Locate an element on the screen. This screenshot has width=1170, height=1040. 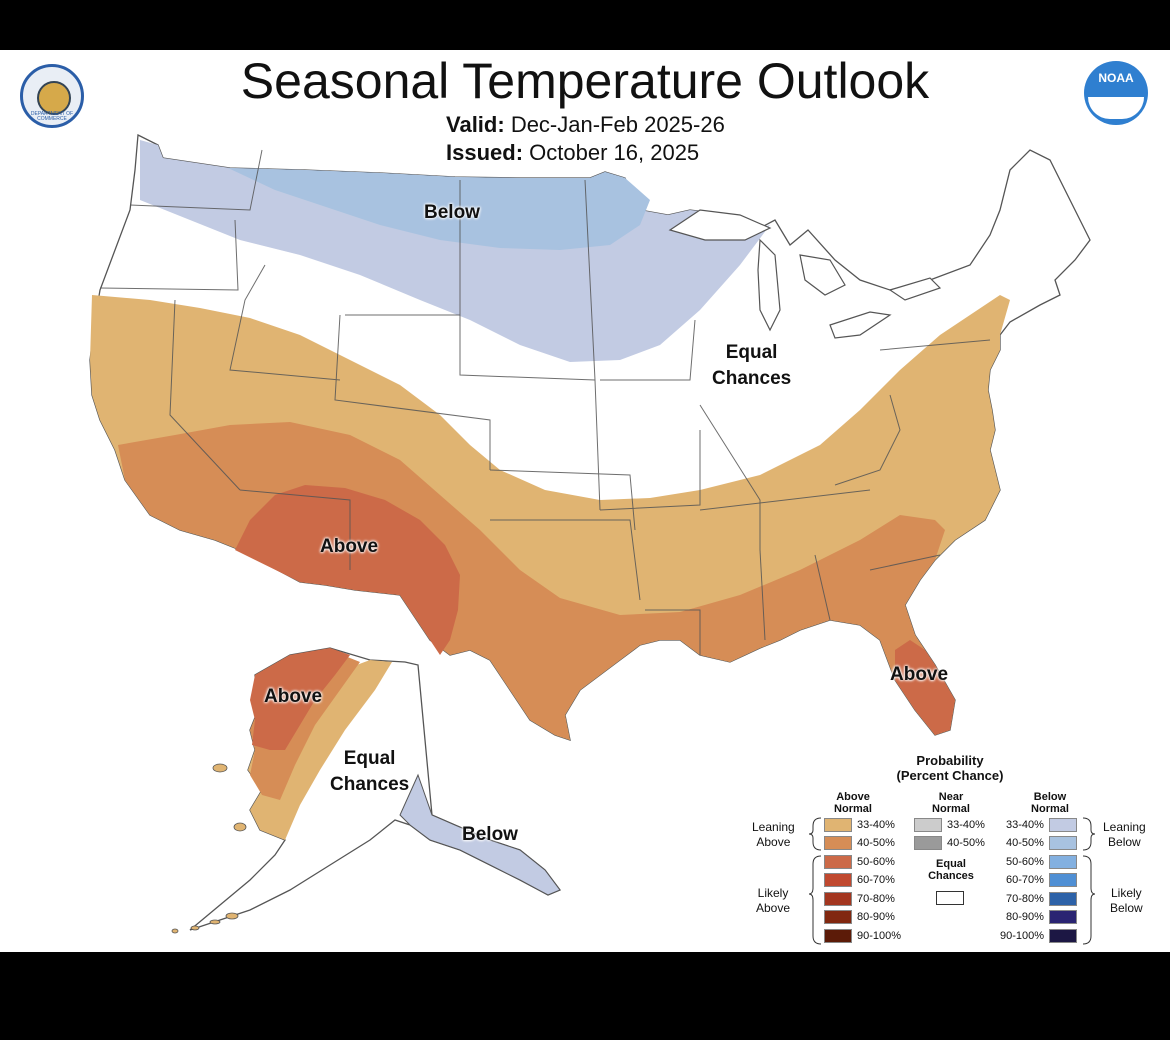
label-above-alaska: Above is located at coordinates (293, 696).